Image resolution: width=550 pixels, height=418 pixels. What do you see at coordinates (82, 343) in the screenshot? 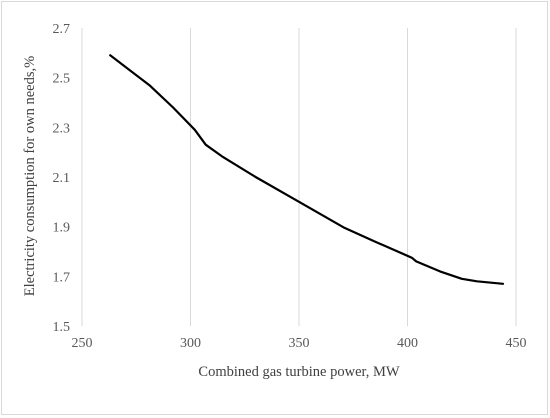
I see `x-tick-label: 250` at bounding box center [82, 343].